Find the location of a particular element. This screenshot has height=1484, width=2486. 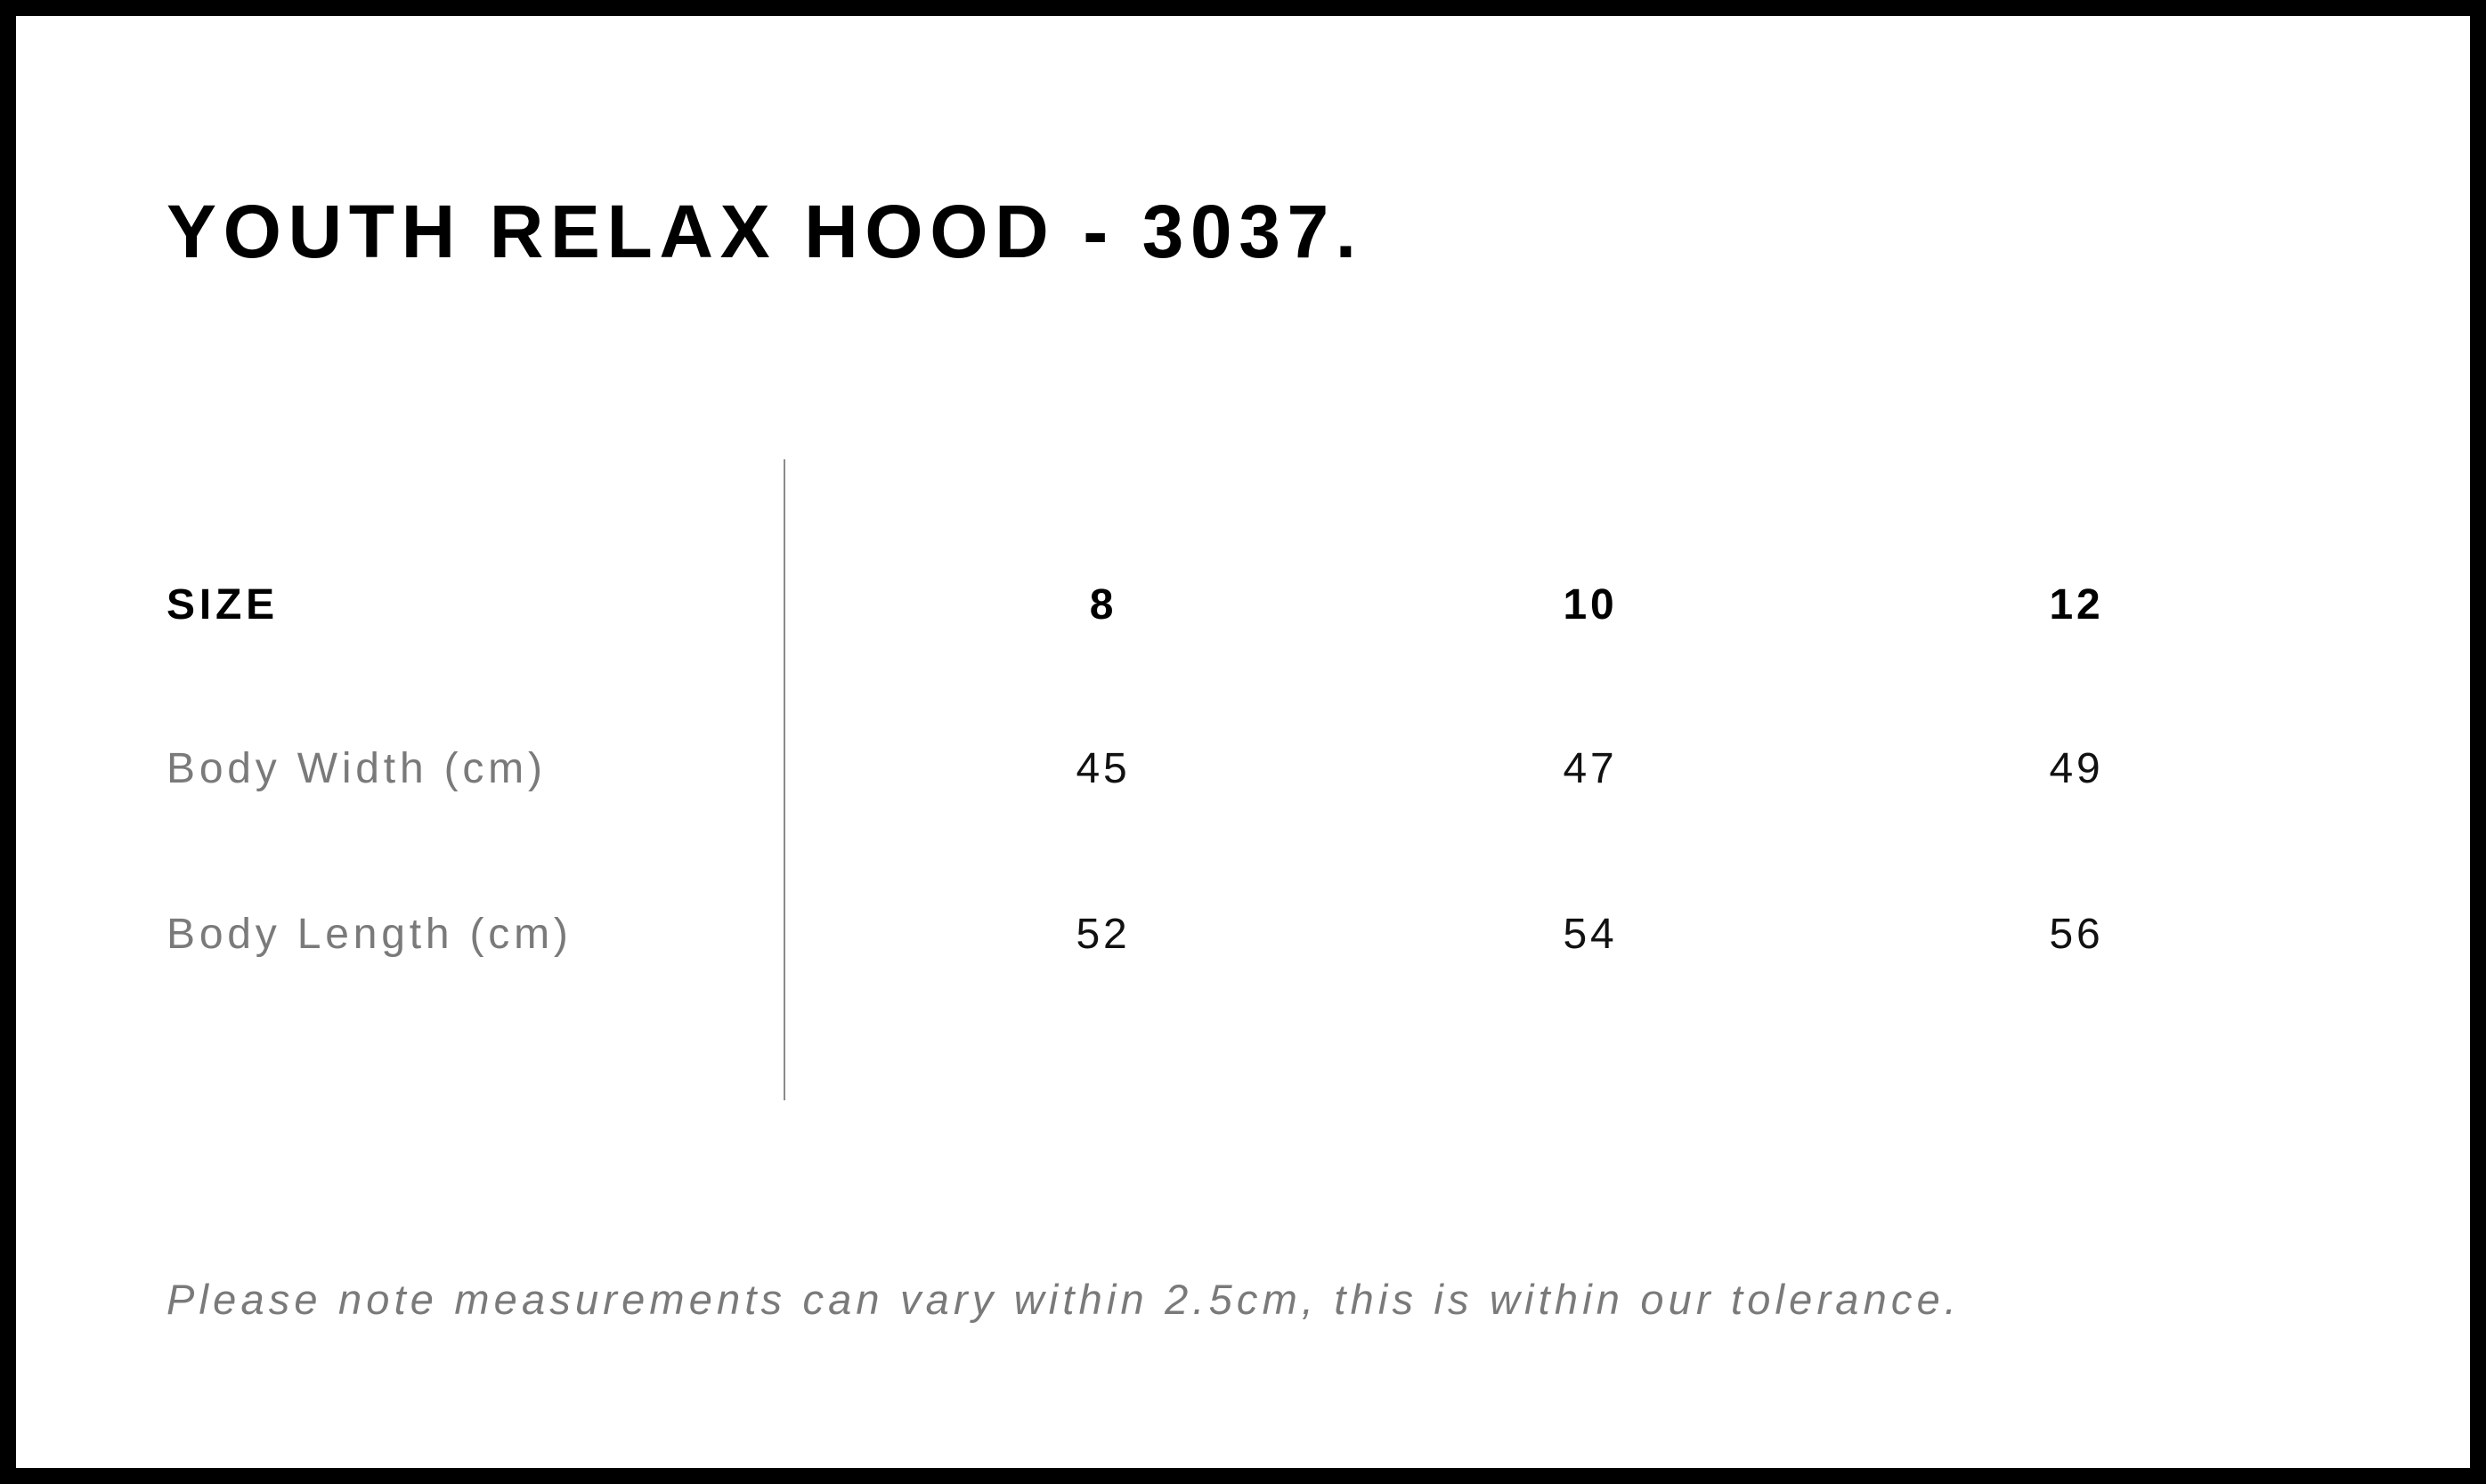

table-cell: 47 is located at coordinates (1590, 768).